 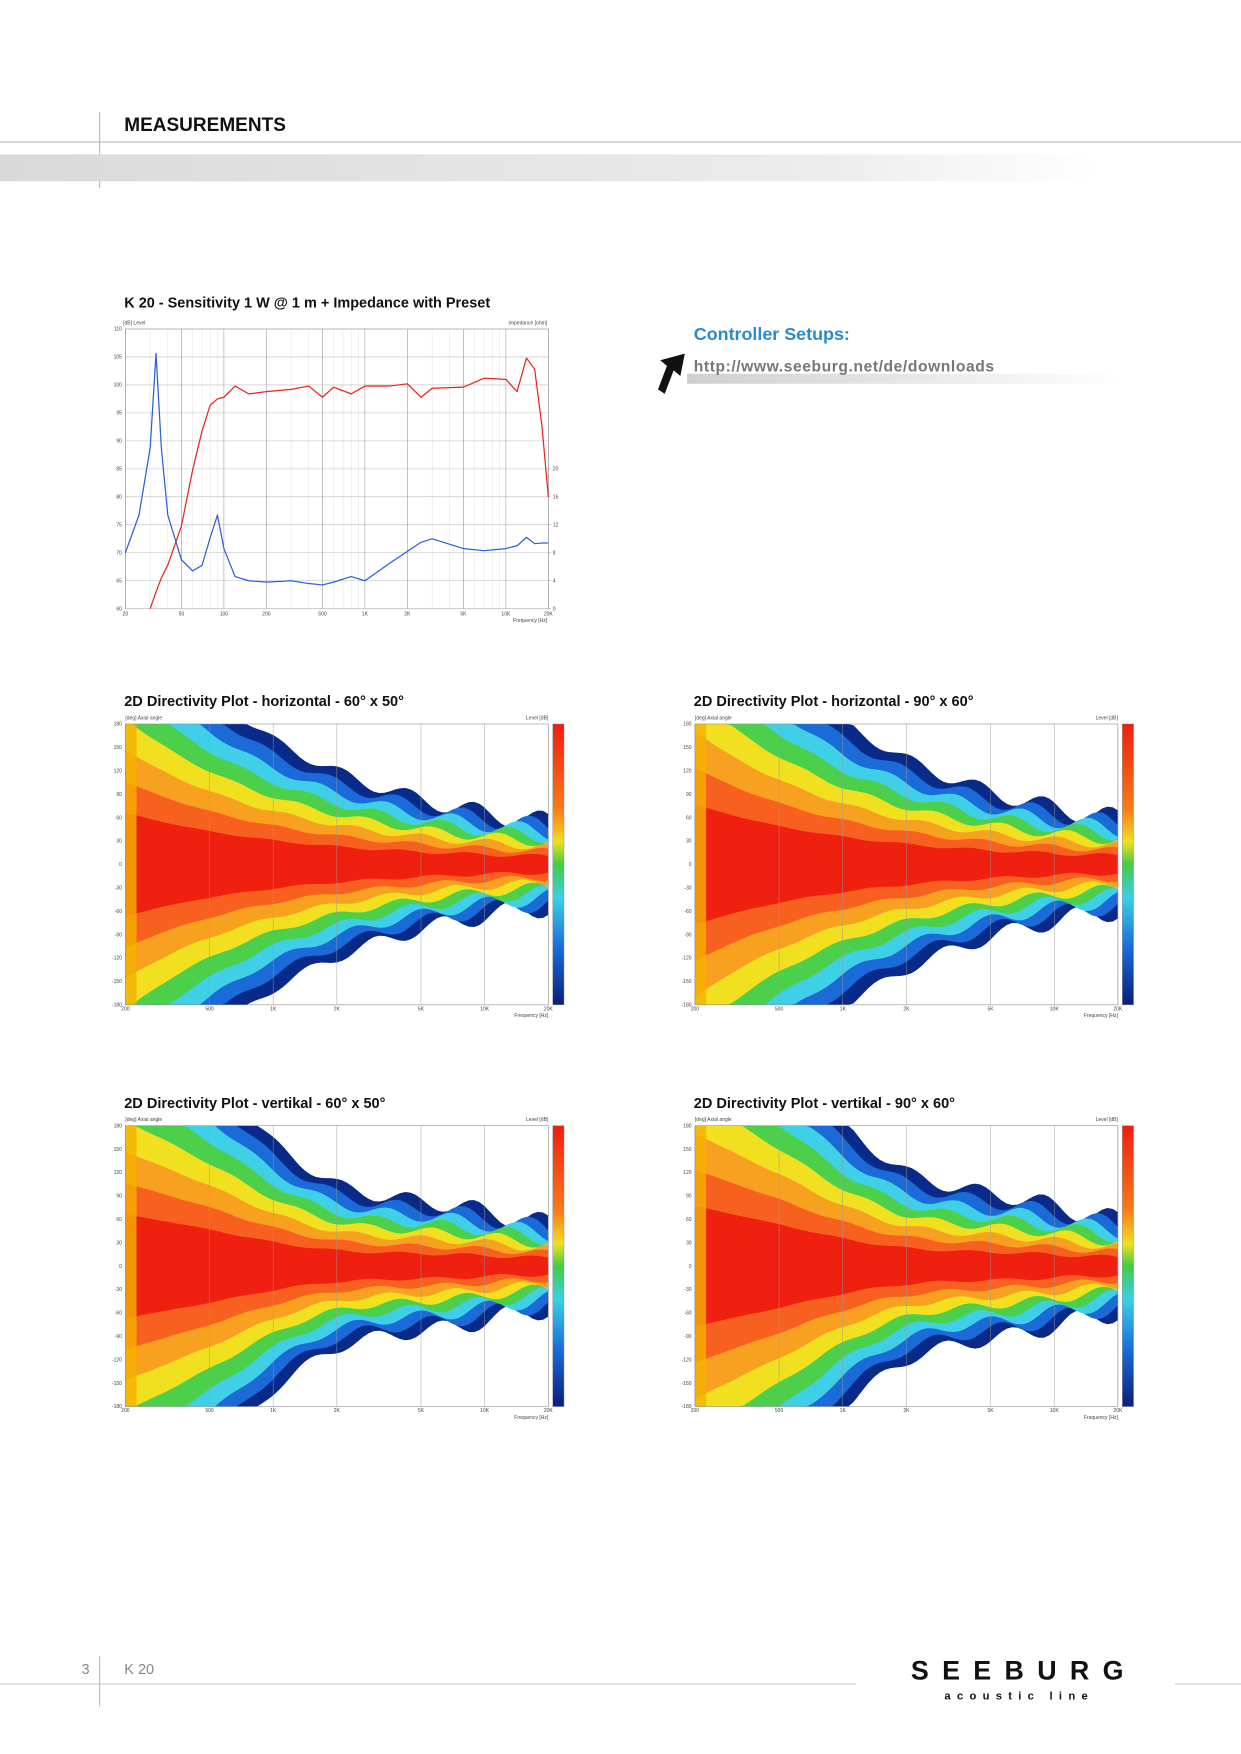 What do you see at coordinates (554, 553) in the screenshot?
I see `y2-tick-label: 8` at bounding box center [554, 553].